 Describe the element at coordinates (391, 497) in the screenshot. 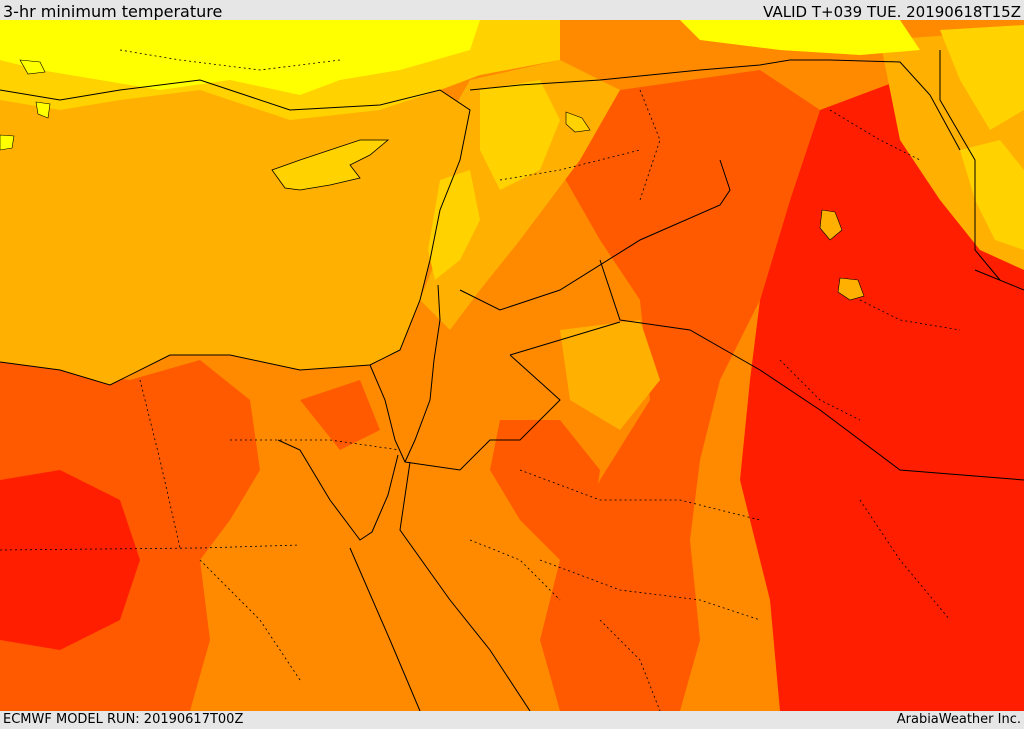

I see `gulf-of-aqaba` at that location.